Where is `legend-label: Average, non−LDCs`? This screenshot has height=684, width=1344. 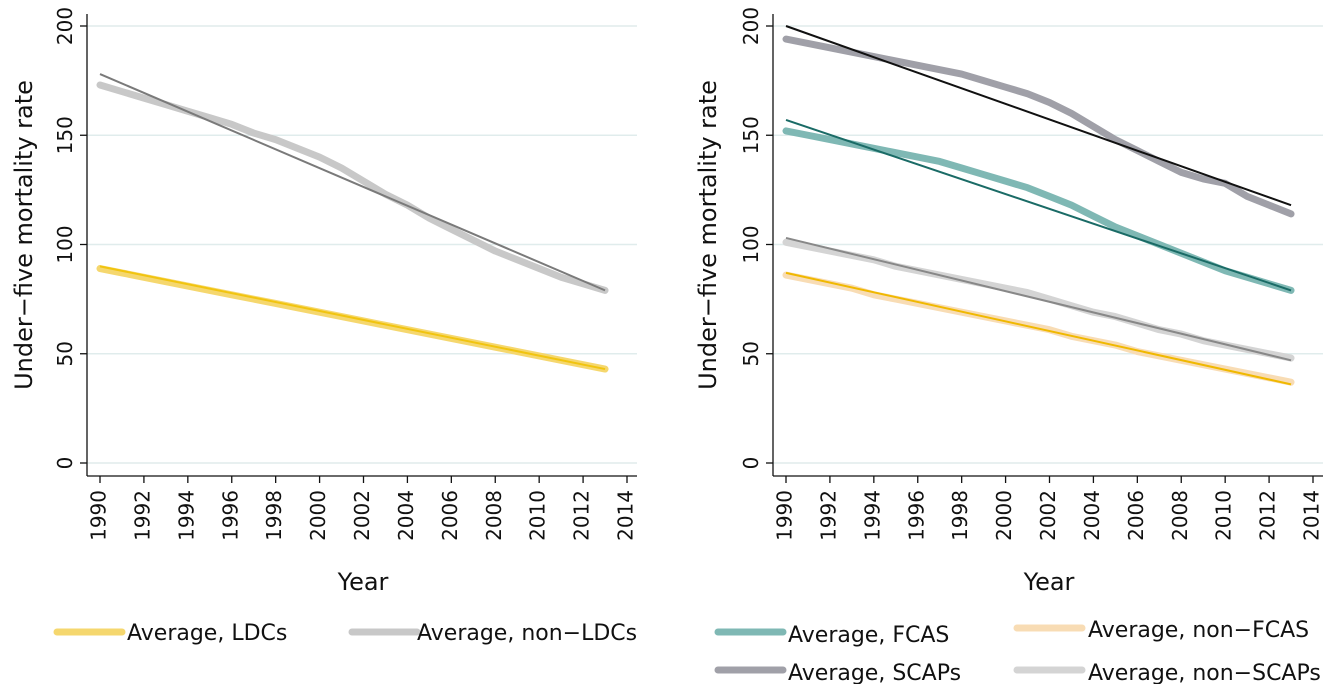
legend-label: Average, non−LDCs is located at coordinates (527, 633).